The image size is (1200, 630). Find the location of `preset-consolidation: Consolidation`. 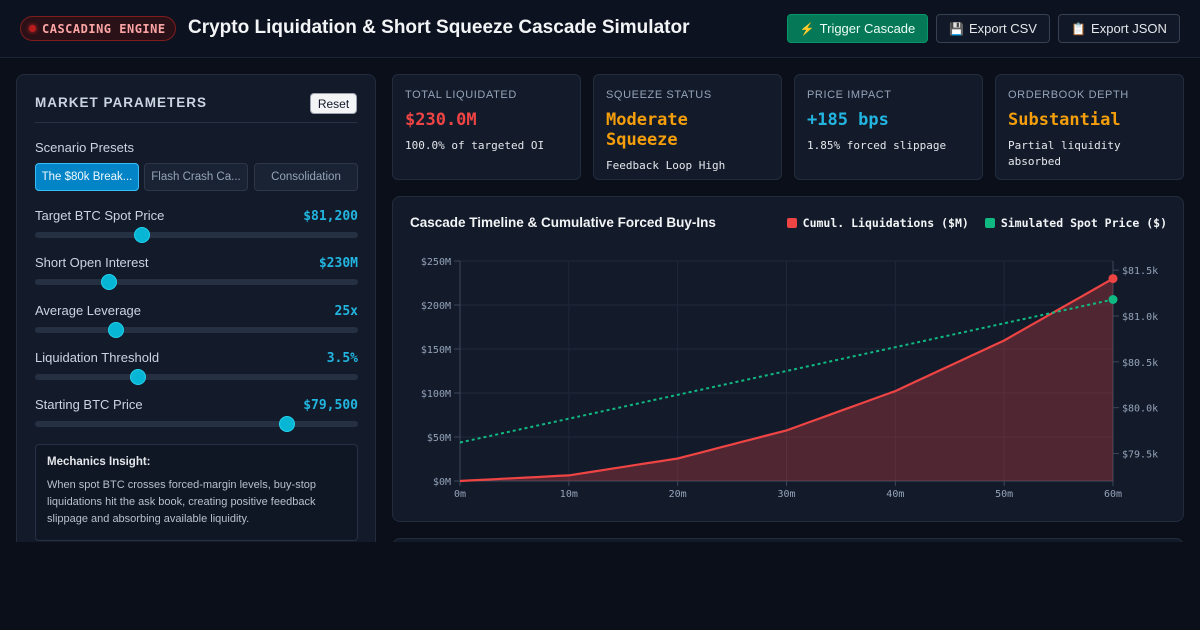

preset-consolidation: Consolidation is located at coordinates (306, 177).